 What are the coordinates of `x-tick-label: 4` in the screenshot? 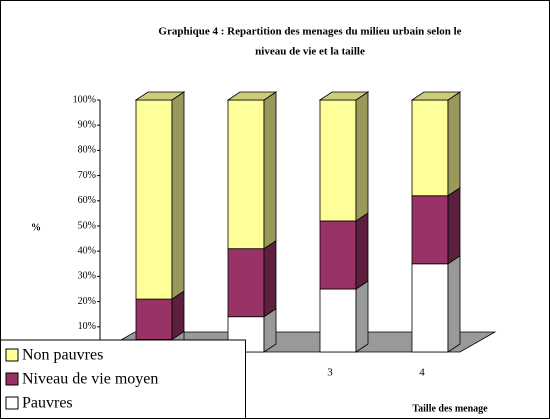 It's located at (422, 373).